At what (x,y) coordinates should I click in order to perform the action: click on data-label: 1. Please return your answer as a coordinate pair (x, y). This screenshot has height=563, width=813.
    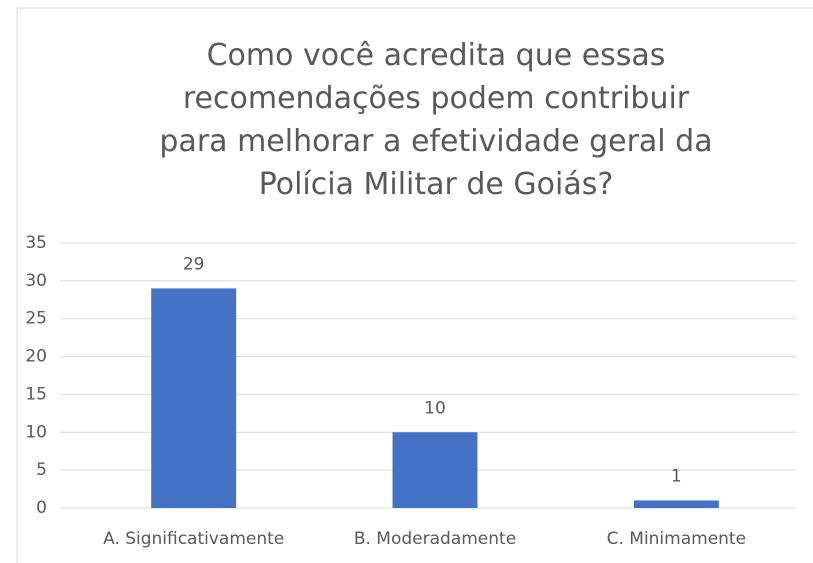
    Looking at the image, I should click on (676, 476).